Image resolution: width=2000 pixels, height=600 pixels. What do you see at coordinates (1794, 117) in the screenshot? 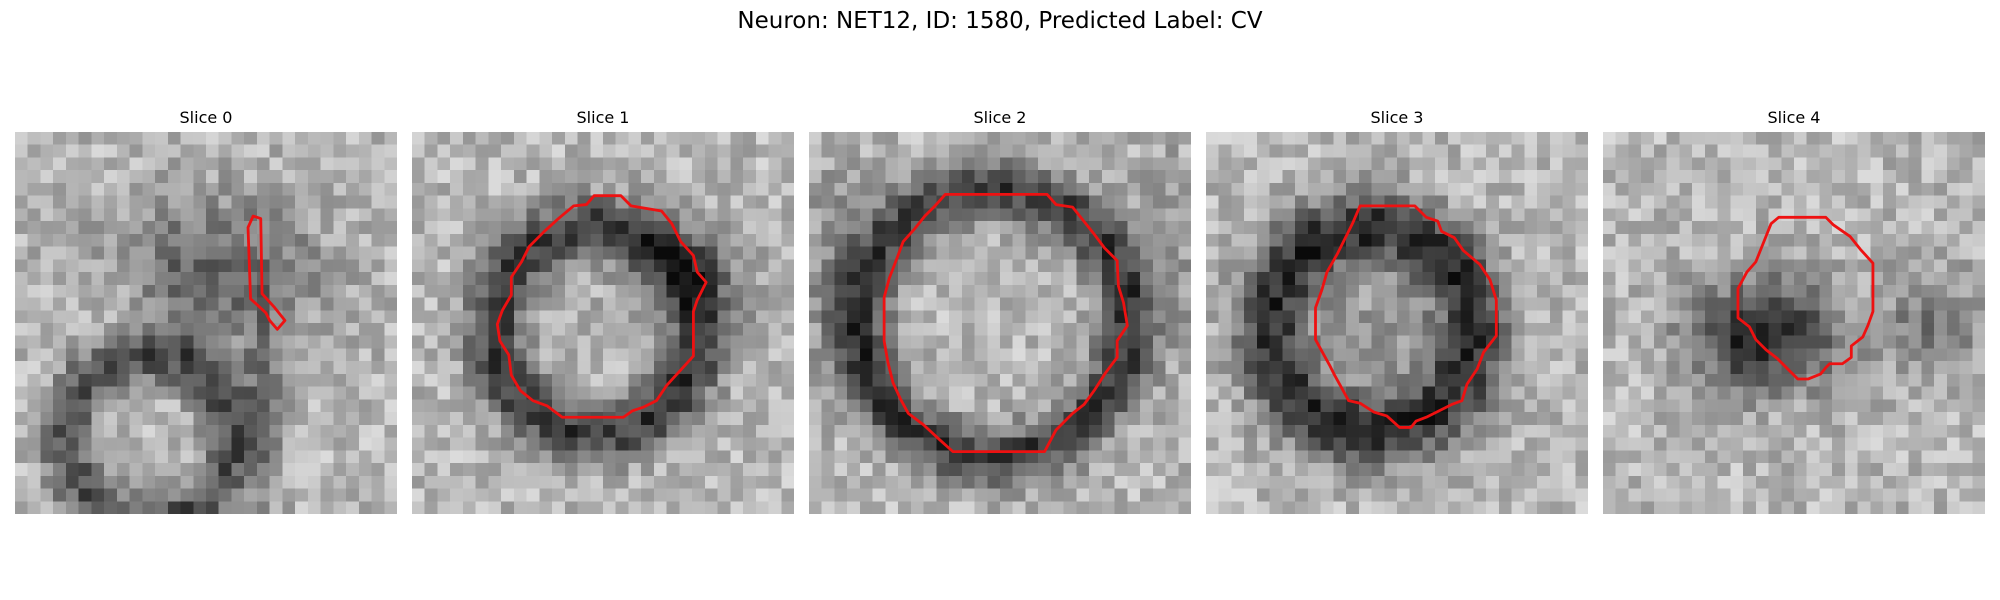
I see `slice-title-4: Slice 4` at bounding box center [1794, 117].